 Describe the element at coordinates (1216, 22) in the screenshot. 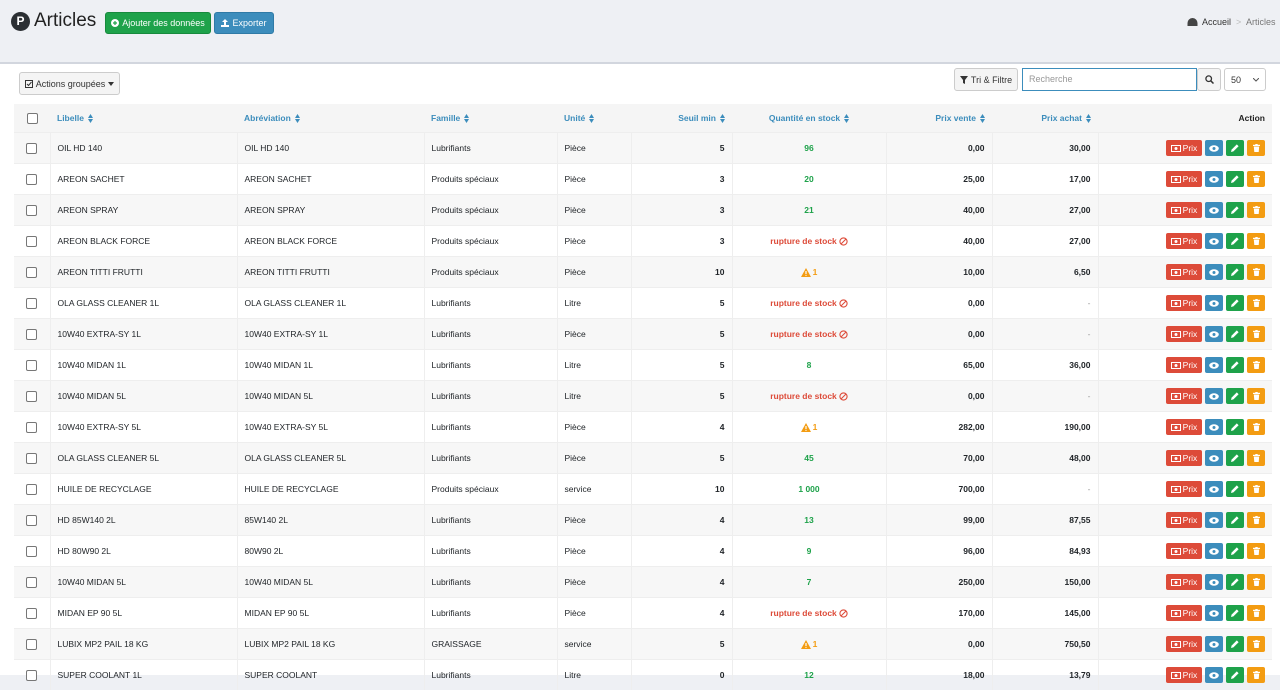

I see `breadcrumb-home: Accueil` at that location.